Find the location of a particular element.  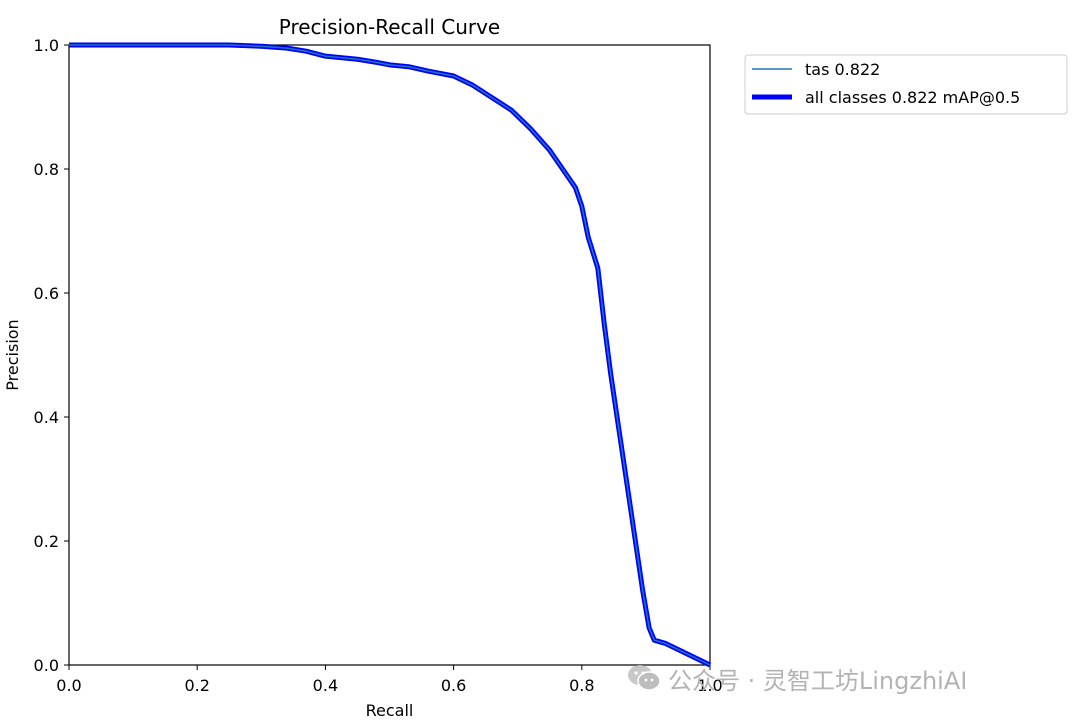

x-axis-ticks: 0.0 0.2 0.4 0.6 0.8 1.0 is located at coordinates (389, 680).